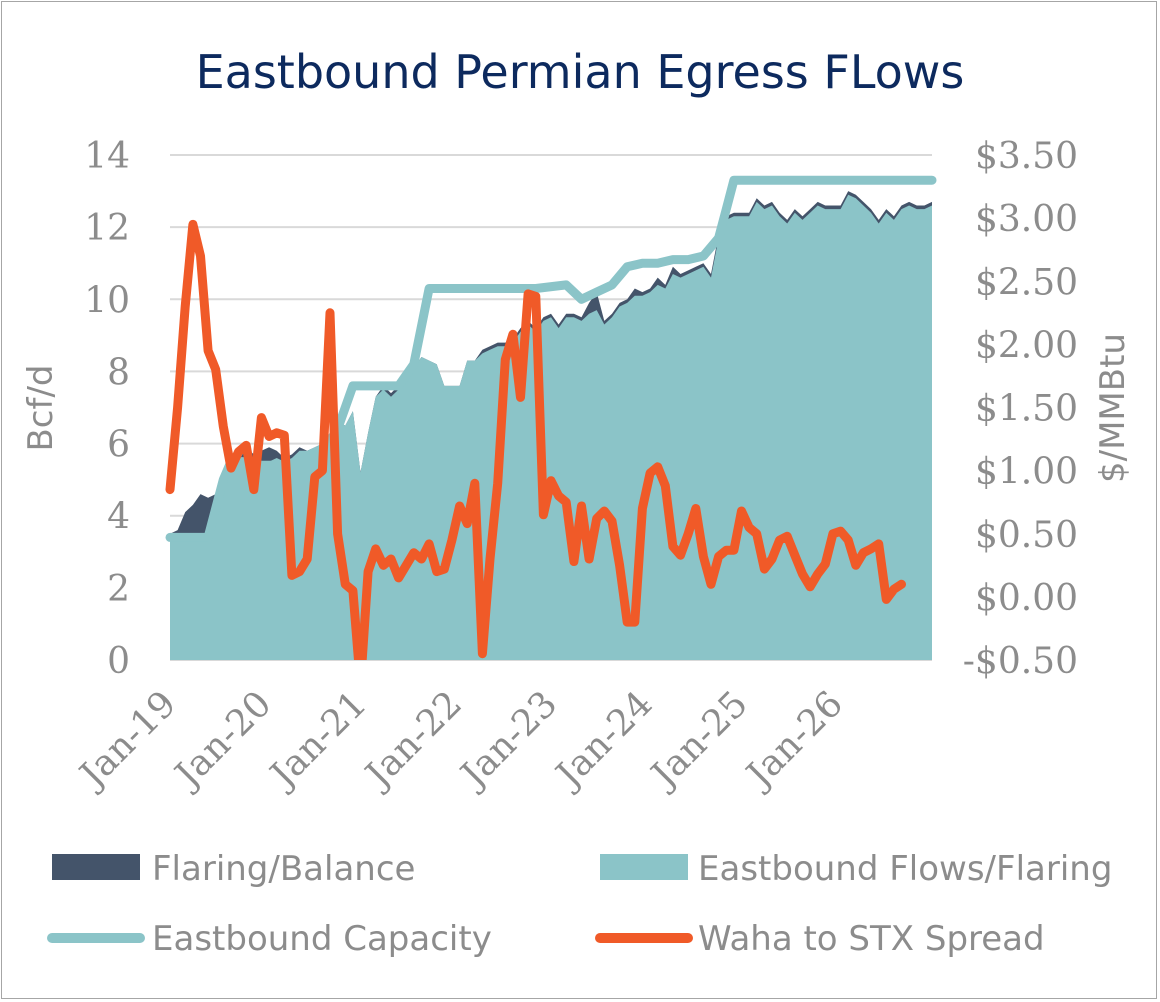  What do you see at coordinates (107, 228) in the screenshot?
I see `y-tick-label: 12` at bounding box center [107, 228].